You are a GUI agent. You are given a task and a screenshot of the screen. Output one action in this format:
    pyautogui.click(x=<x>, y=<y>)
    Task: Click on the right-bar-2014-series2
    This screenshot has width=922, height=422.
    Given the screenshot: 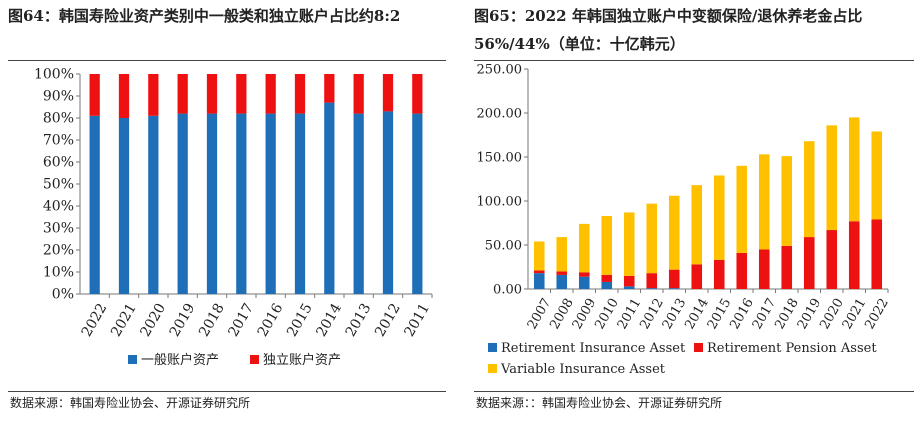 What is the action you would take?
    pyautogui.click(x=697, y=225)
    